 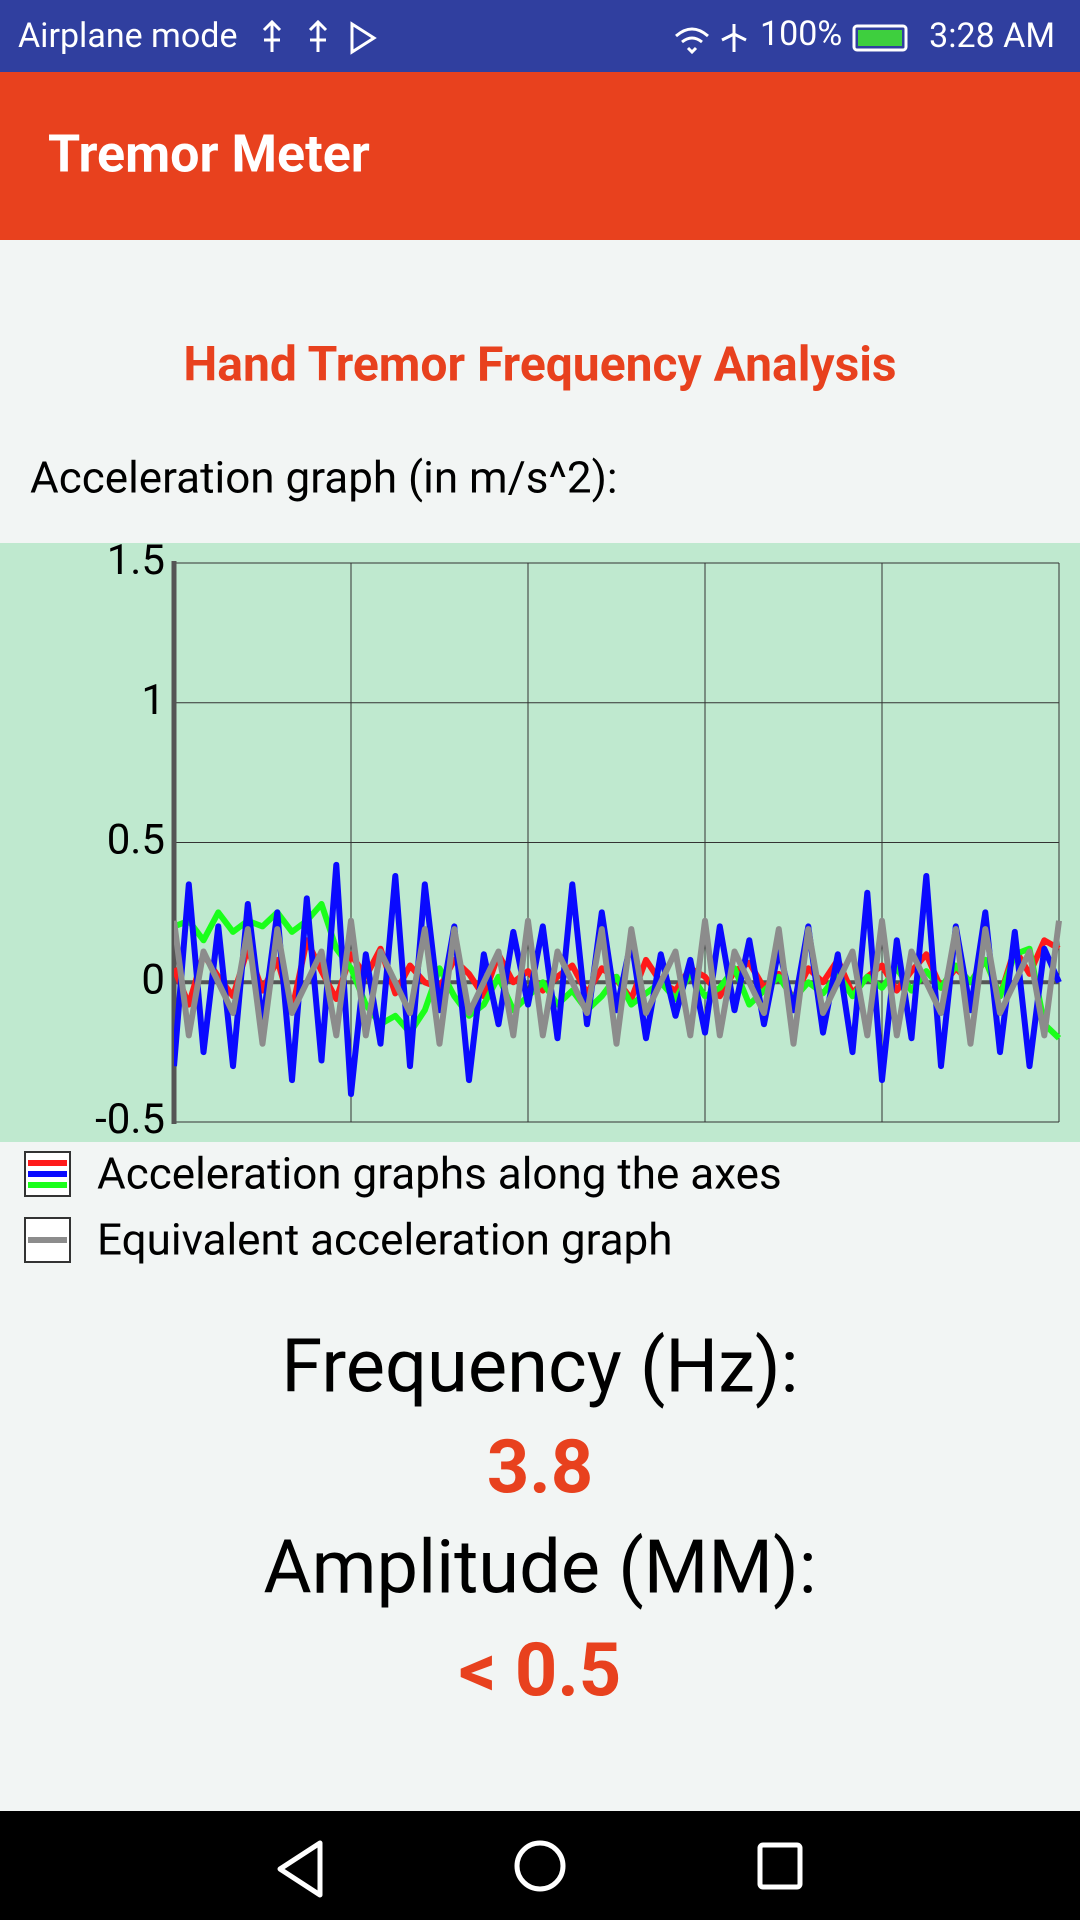 I want to click on plot-area, so click(x=618, y=979).